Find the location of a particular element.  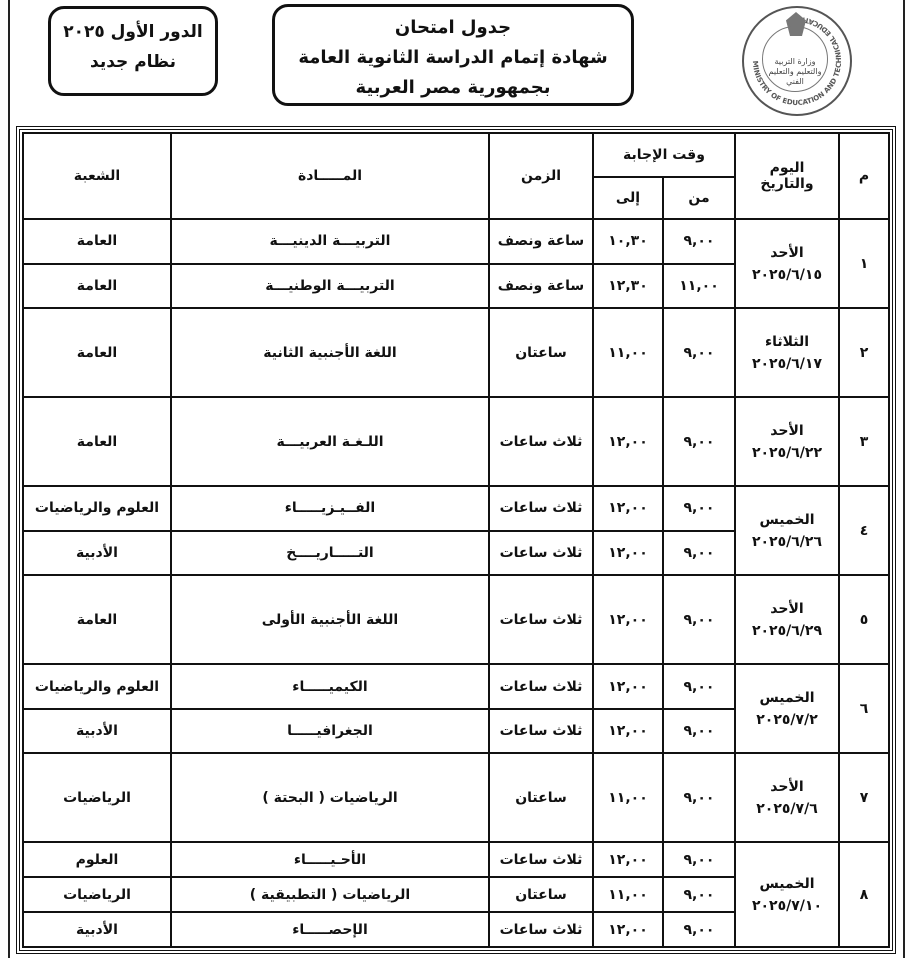

col-header-subject: المـــــادة is located at coordinates (329, 176).